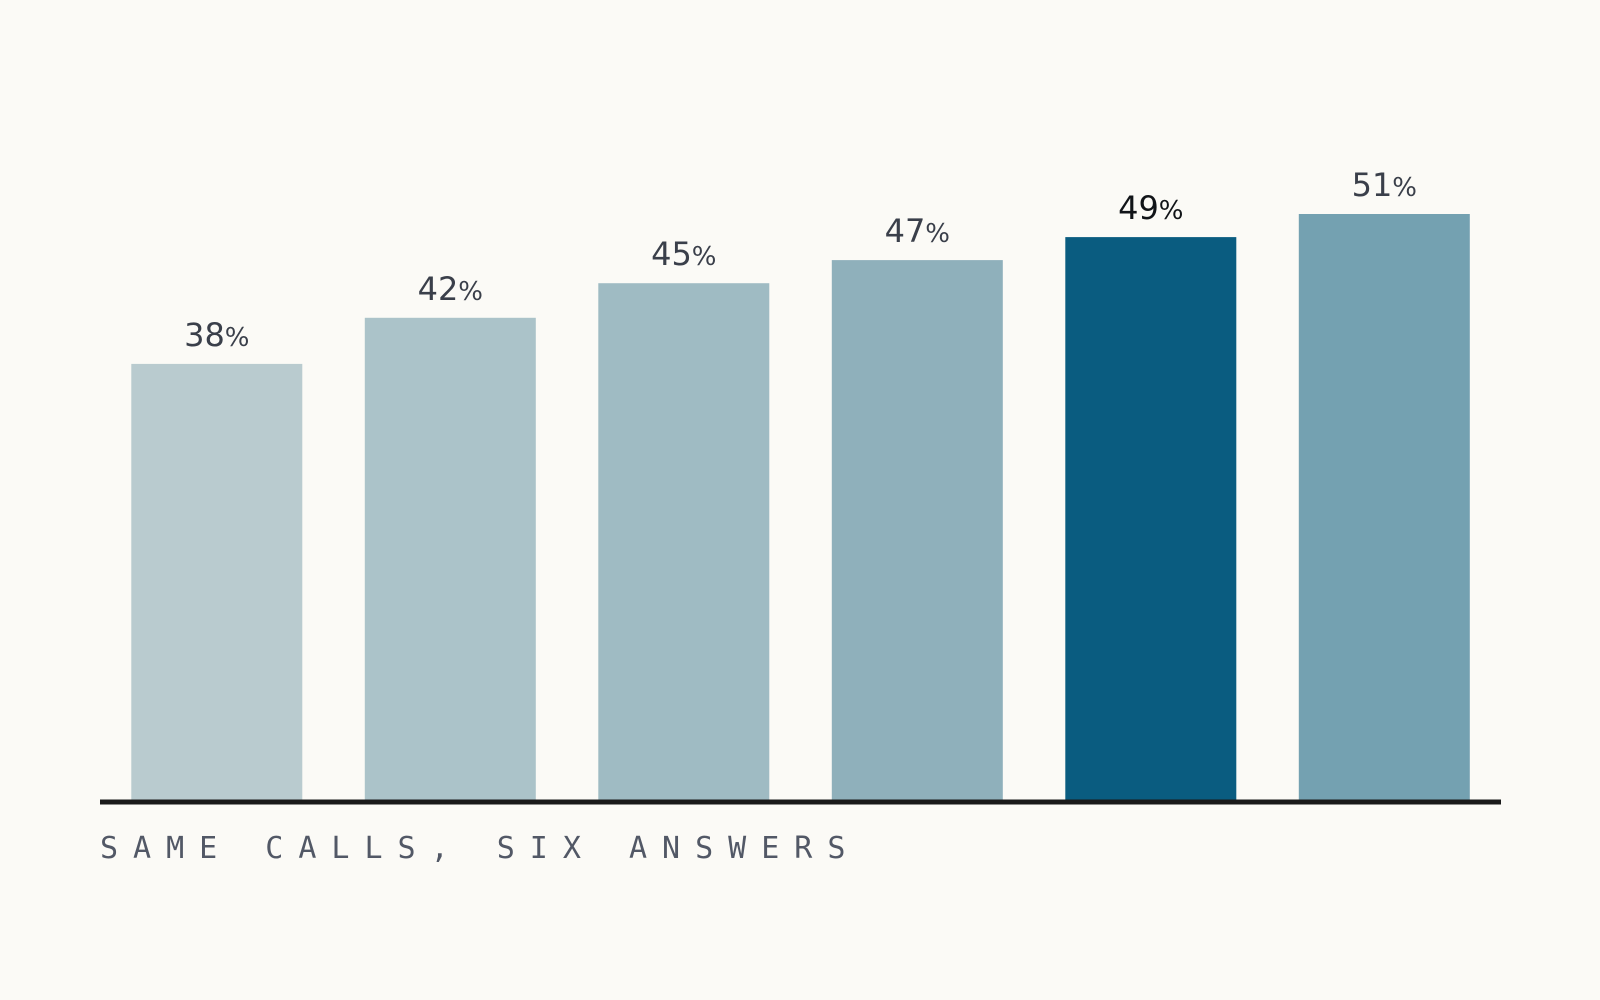 The width and height of the screenshot is (1600, 1000). What do you see at coordinates (480, 848) in the screenshot?
I see `chart-caption: SAME CALLS, SIX ANSWERS` at bounding box center [480, 848].